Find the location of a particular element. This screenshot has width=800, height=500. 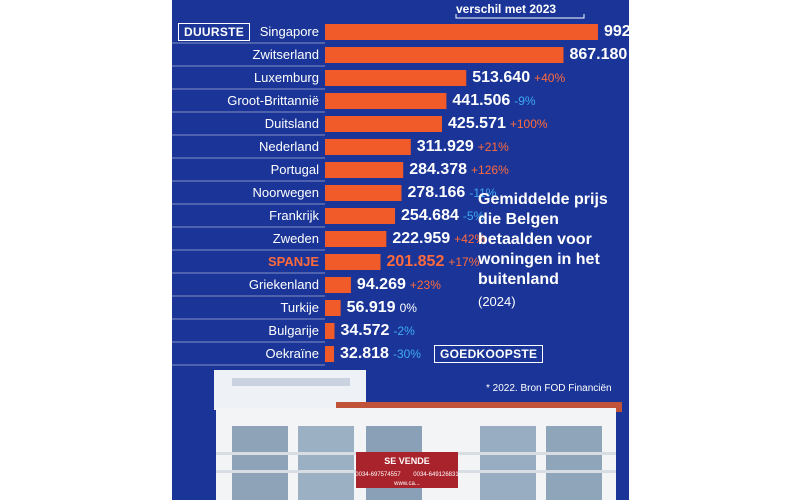

category-label: Singapore is located at coordinates (289, 31).